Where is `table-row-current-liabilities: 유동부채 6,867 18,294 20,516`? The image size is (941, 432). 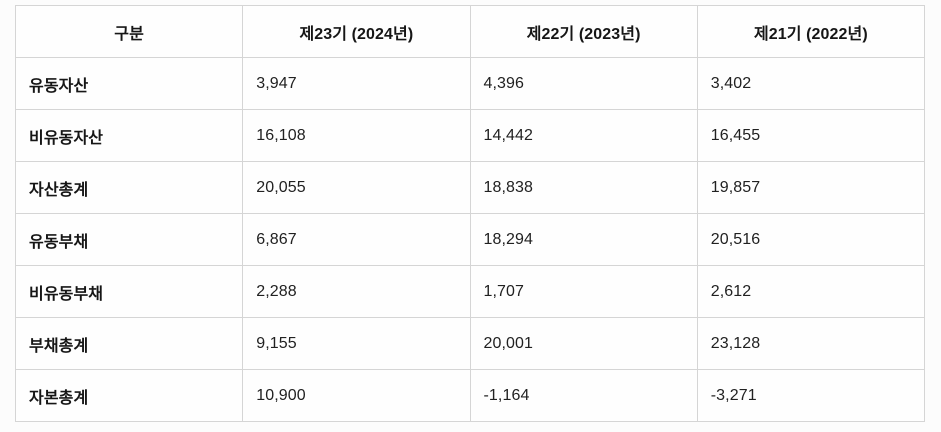 table-row-current-liabilities: 유동부채 6,867 18,294 20,516 is located at coordinates (470, 239).